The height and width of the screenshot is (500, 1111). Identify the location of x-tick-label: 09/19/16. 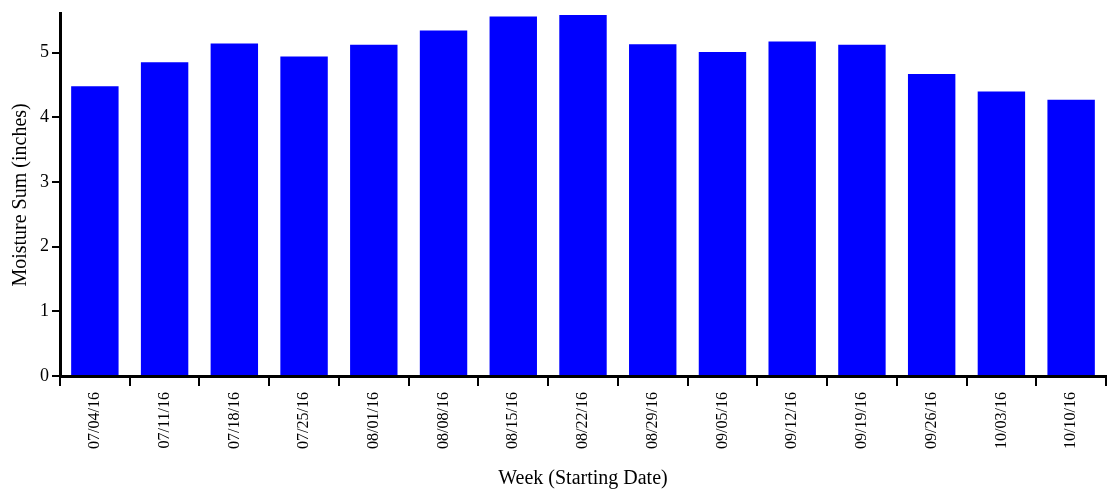
(861, 420).